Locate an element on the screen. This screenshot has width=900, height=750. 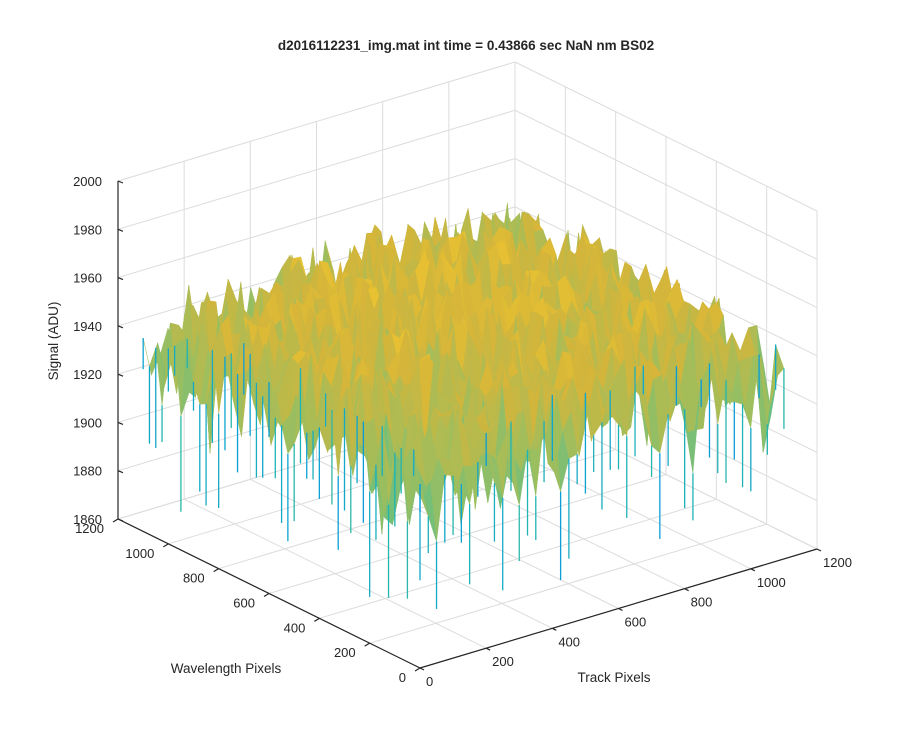
z-tick-label: 2000 is located at coordinates (87, 181).